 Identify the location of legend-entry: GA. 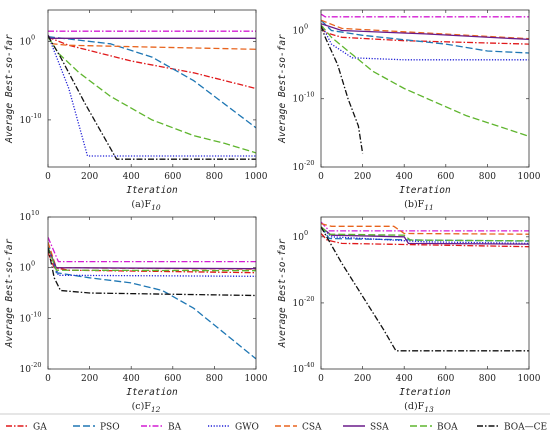
(26, 428).